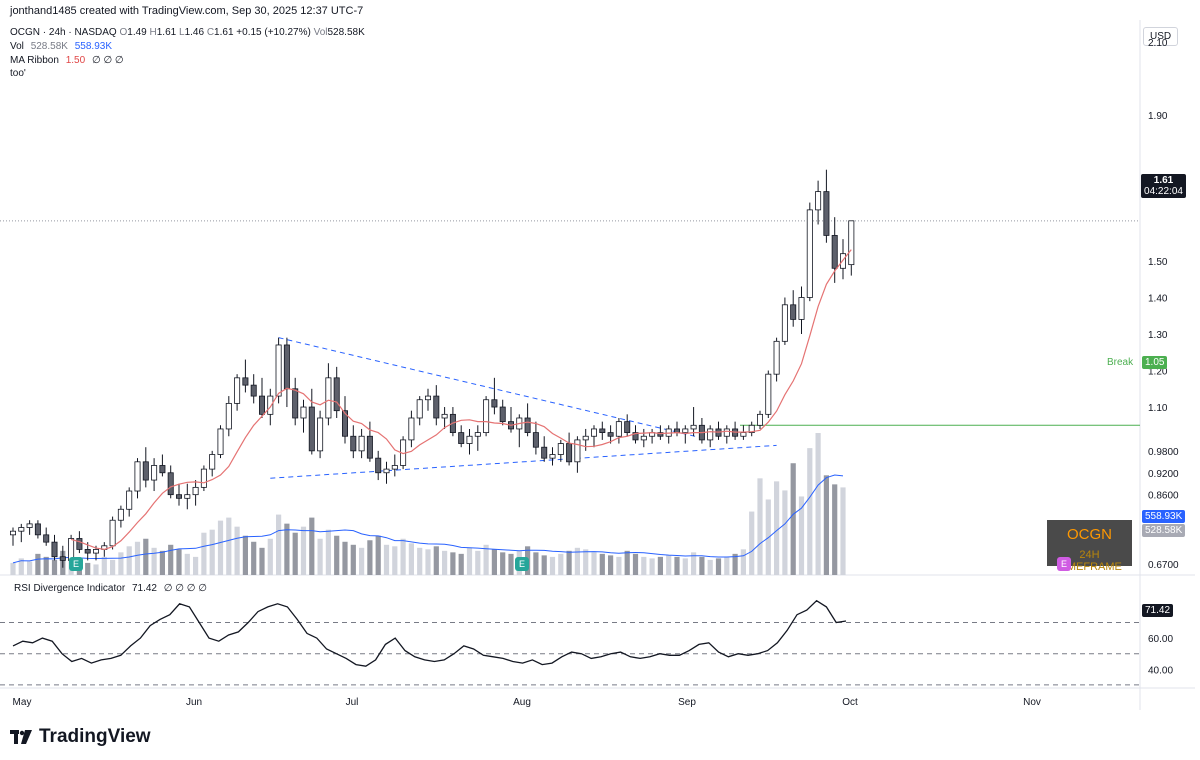  I want to click on break-price-tag: 1.05, so click(1155, 362).